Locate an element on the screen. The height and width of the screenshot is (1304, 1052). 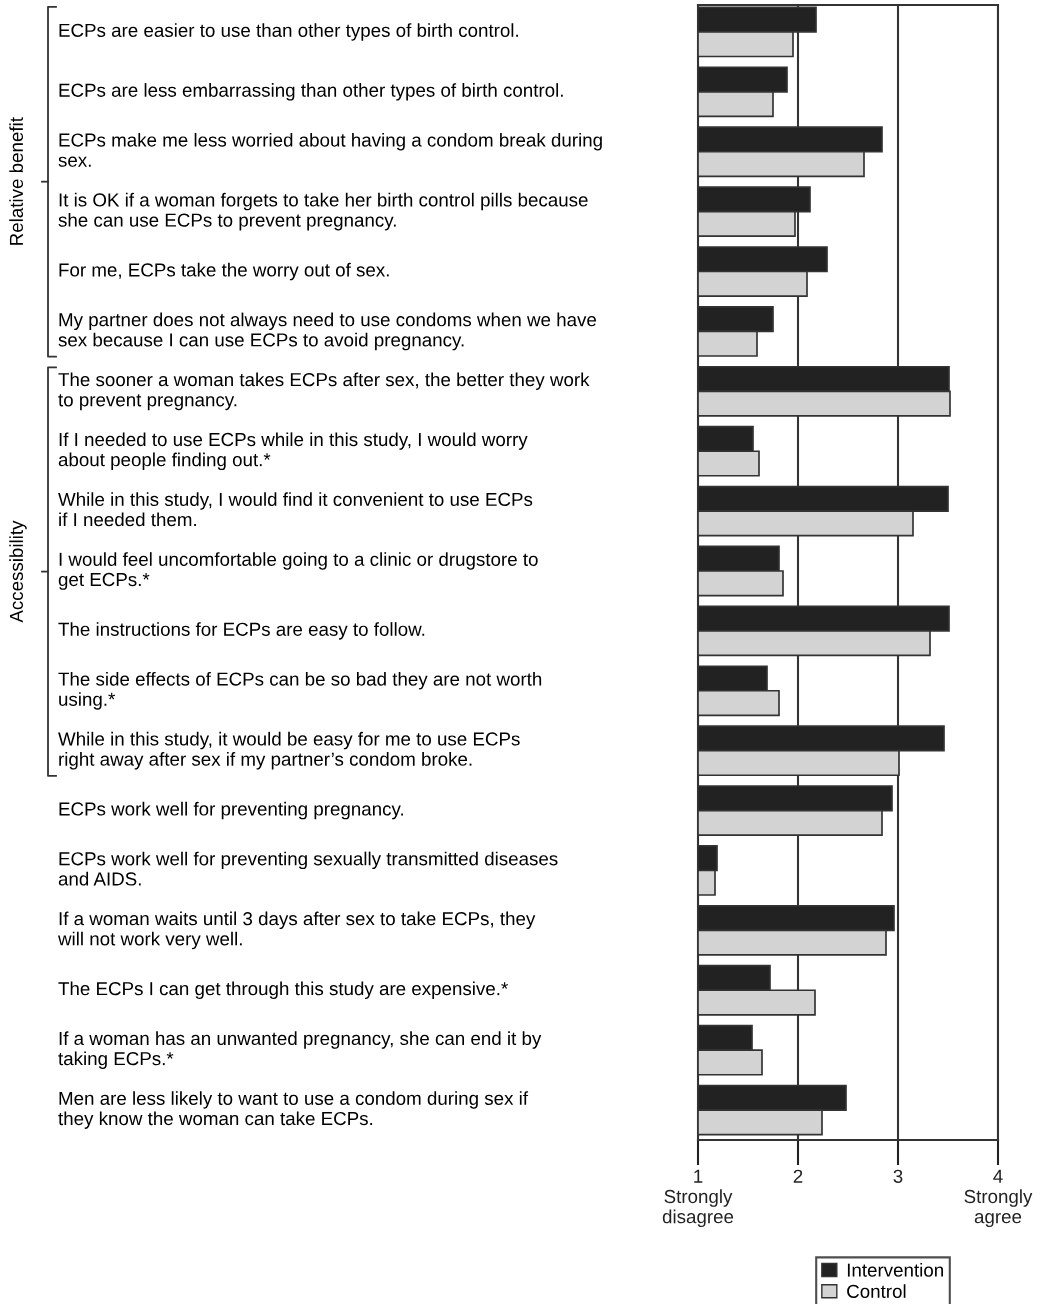
y-tick-label: It is OK if a woman forgets to take her birth control pills because she can use ECPs to prevent pregnancy. is located at coordinates (323, 211).